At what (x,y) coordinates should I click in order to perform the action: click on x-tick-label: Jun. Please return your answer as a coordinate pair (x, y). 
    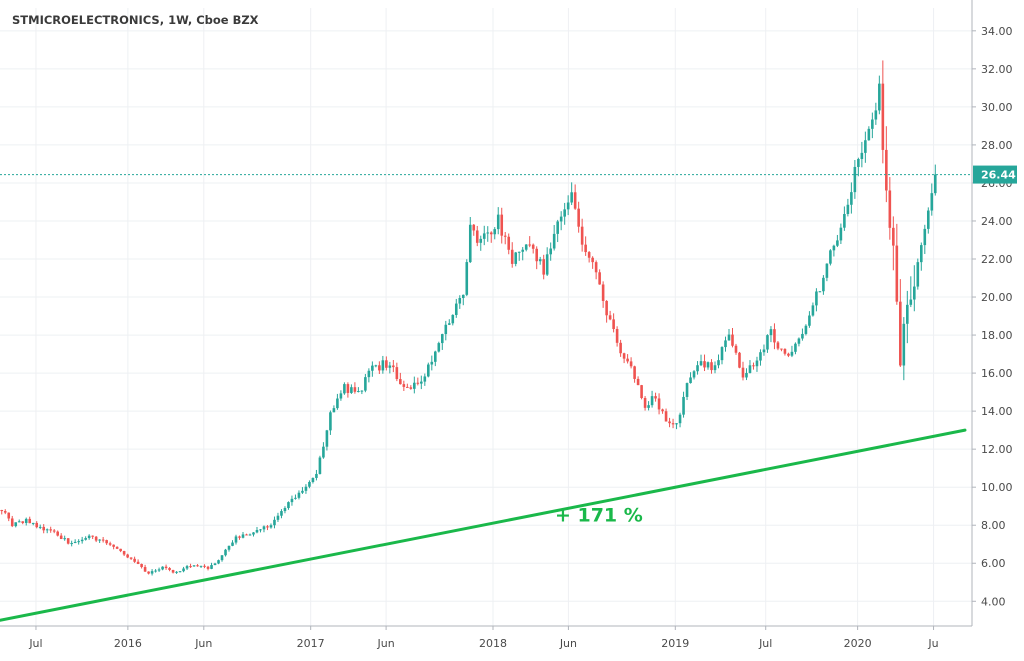
    Looking at the image, I should click on (386, 643).